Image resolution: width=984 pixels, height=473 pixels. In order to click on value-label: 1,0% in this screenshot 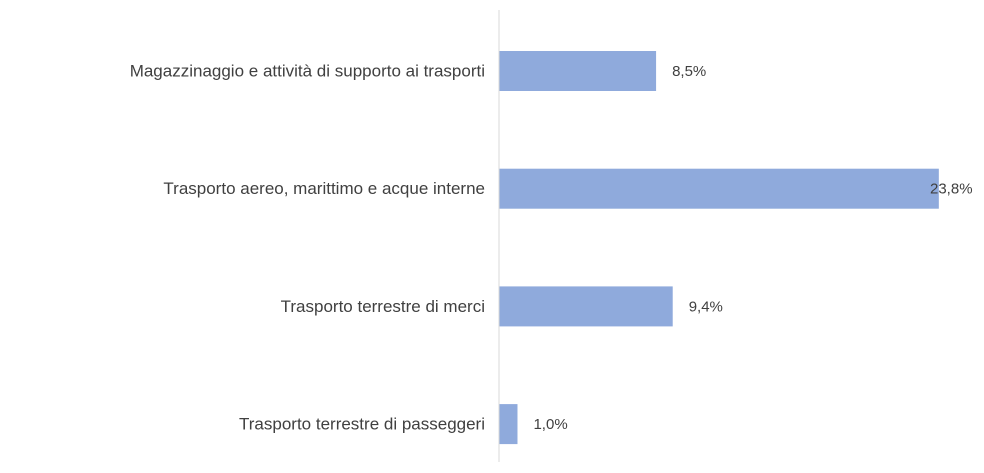, I will do `click(550, 424)`.